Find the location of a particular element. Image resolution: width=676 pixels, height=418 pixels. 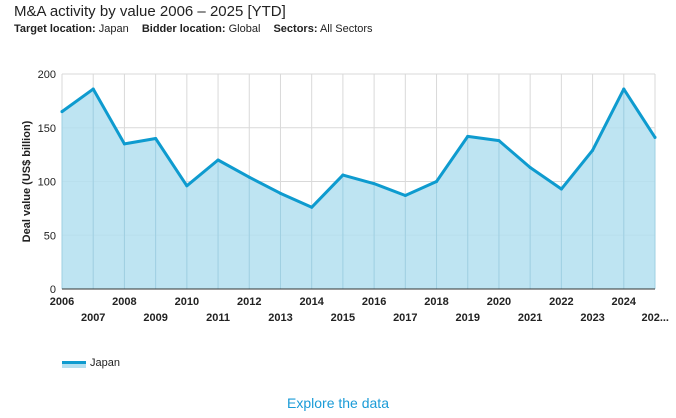

filter-target-label: Target location: is located at coordinates (55, 29).